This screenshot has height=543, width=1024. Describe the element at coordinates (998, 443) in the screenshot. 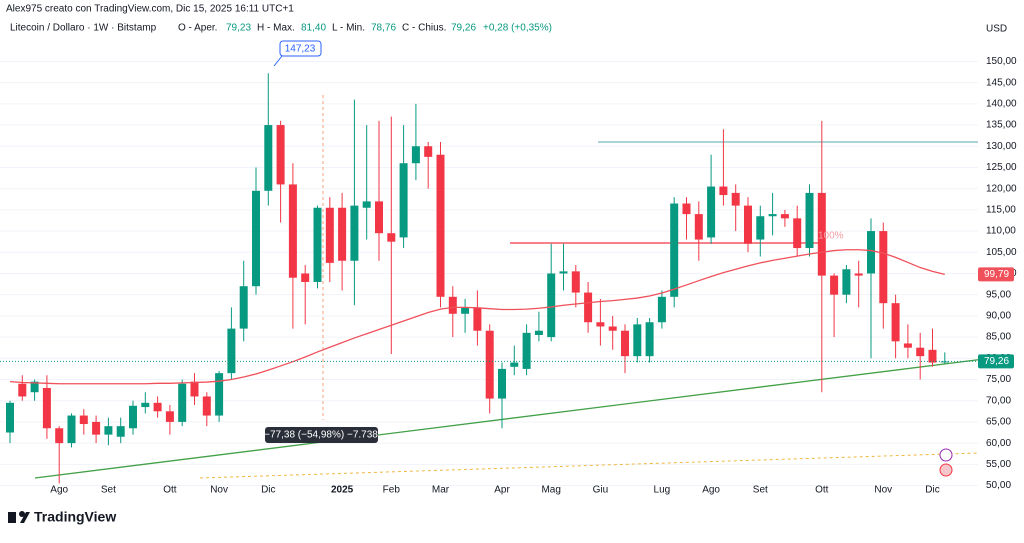

I see `y-tick-label: 60,00` at that location.